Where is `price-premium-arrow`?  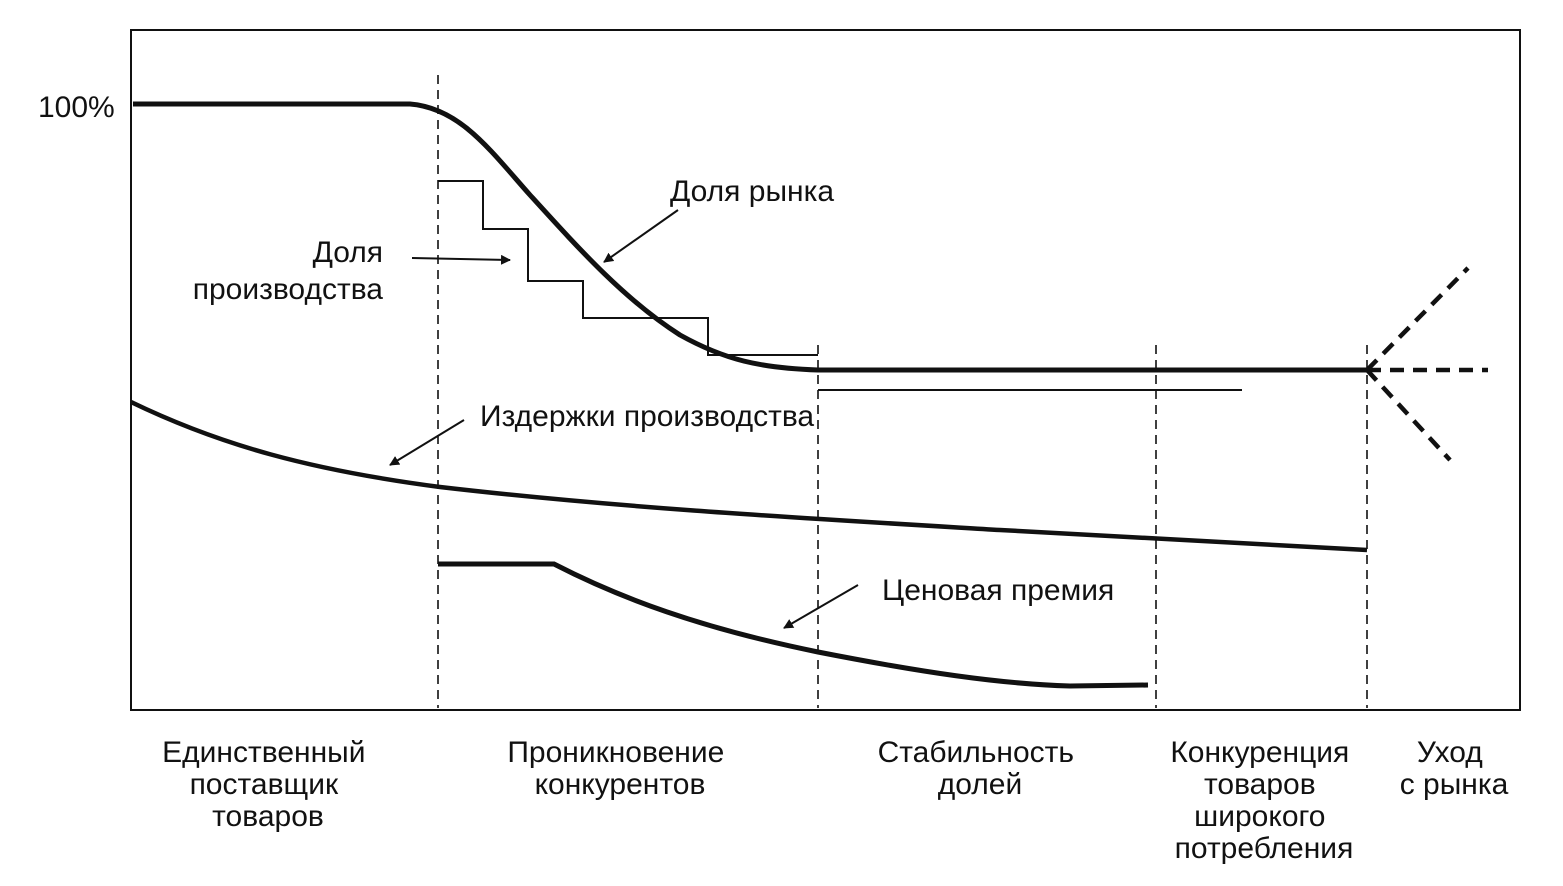 price-premium-arrow is located at coordinates (821, 606).